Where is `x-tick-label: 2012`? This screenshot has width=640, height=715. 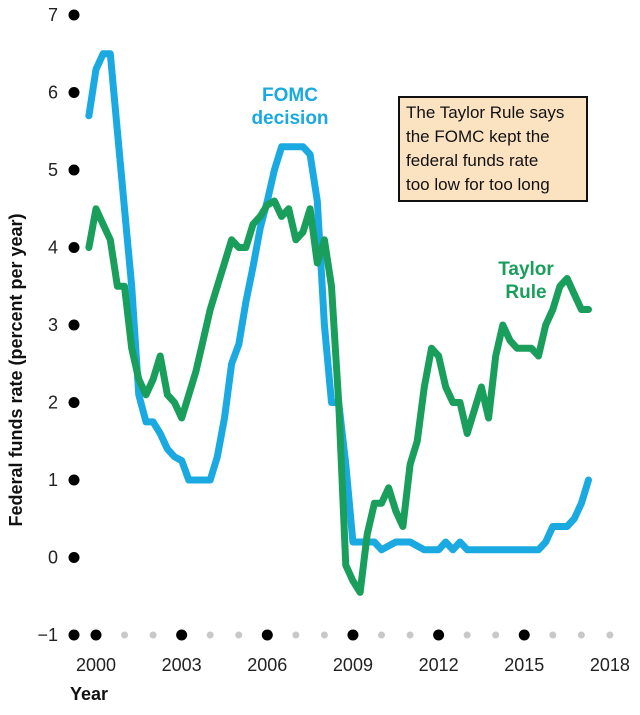
x-tick-label: 2012 is located at coordinates (439, 665).